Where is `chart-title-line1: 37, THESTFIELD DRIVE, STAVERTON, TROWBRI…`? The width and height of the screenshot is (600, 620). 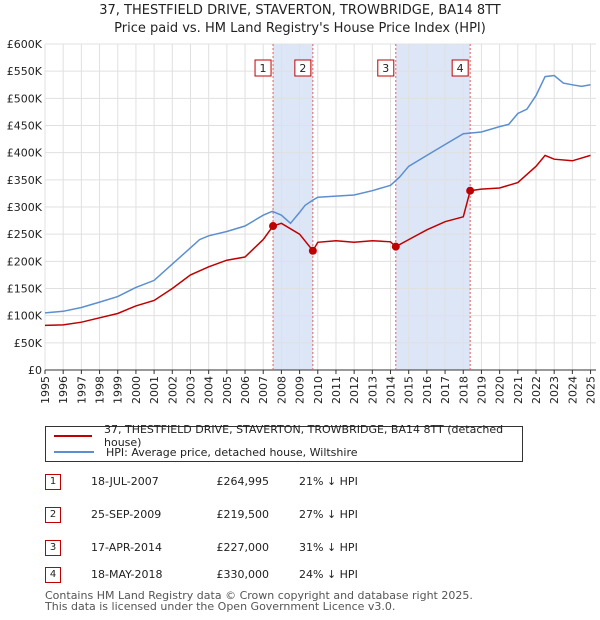
chart-title-line1: 37, THESTFIELD DRIVE, STAVERTON, TROWBRI… is located at coordinates (300, 10).